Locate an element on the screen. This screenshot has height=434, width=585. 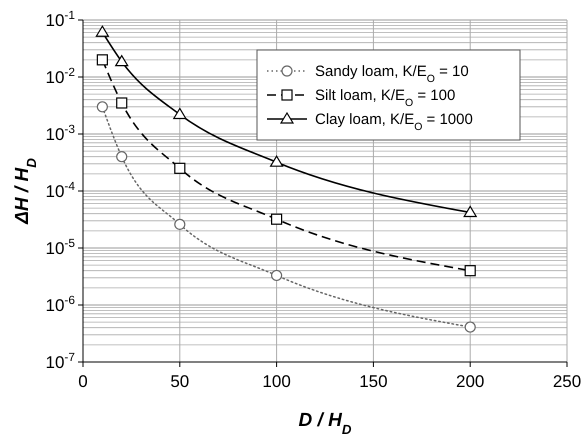
y-tick-label: 10$^{-4}$ is located at coordinates (61, 190).